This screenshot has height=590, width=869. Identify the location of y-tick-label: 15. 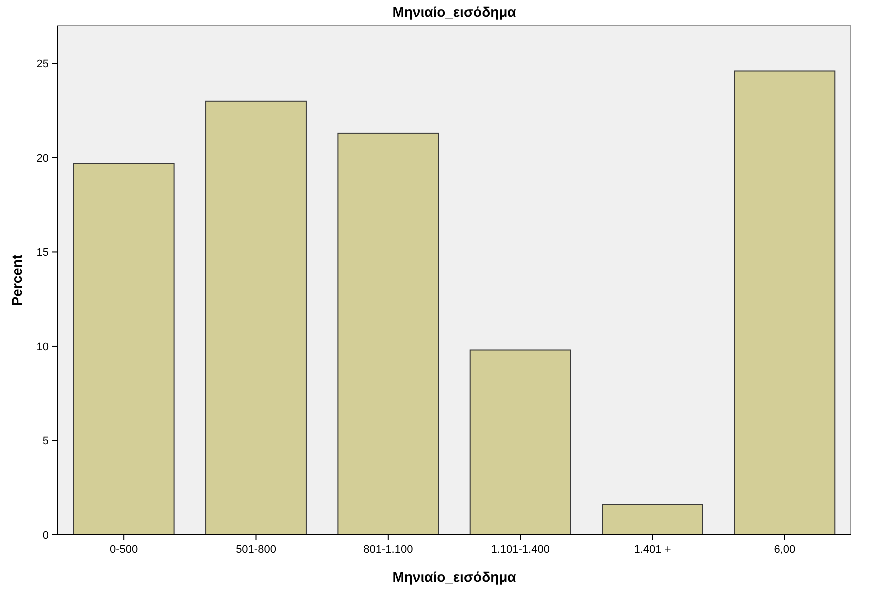
(42, 253).